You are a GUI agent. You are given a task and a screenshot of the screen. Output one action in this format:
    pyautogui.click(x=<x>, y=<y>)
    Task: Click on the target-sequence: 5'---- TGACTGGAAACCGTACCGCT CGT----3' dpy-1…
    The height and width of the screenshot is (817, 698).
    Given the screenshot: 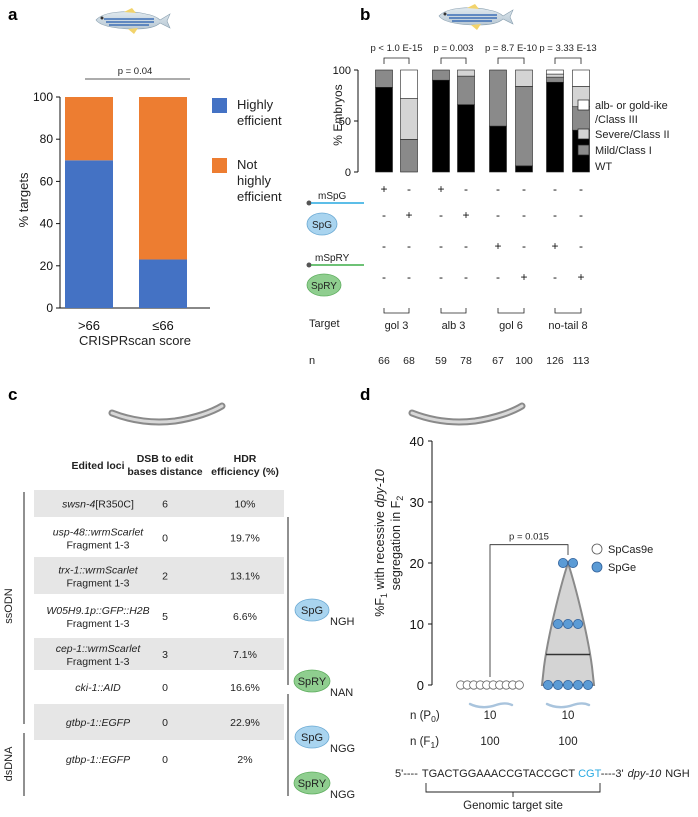 What is the action you would take?
    pyautogui.click(x=542, y=774)
    